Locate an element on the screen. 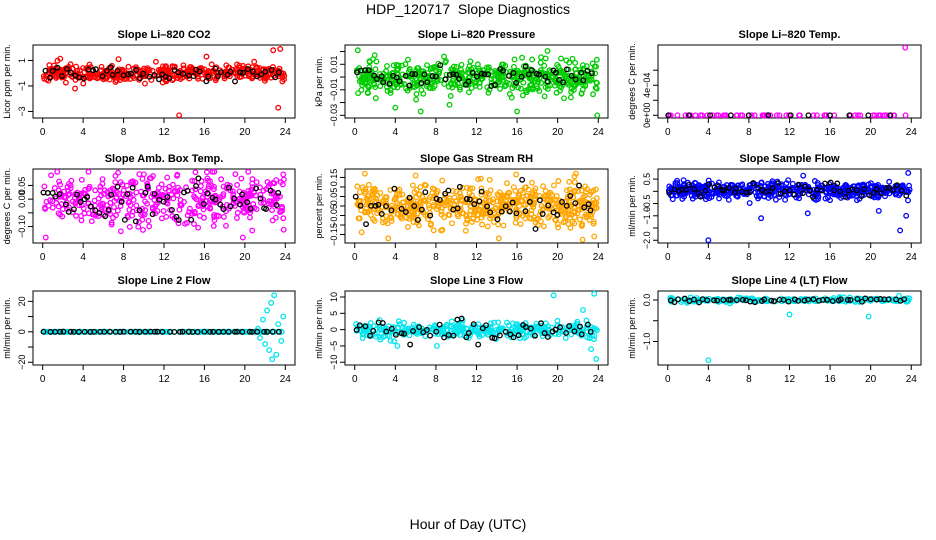 The image size is (936, 540). chart-title: Slope Amb. Box Temp. is located at coordinates (164, 159).